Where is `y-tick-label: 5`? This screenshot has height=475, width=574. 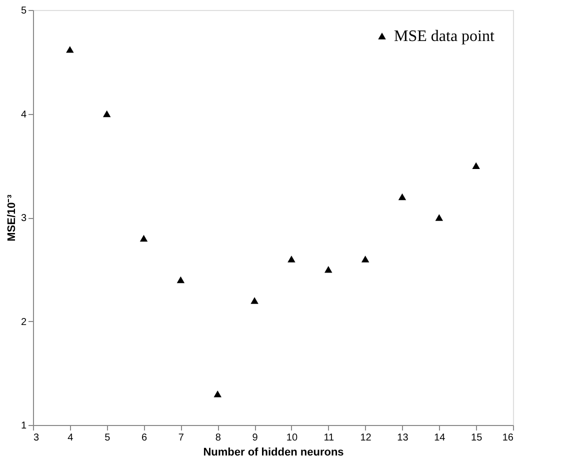
y-tick-label: 5 is located at coordinates (23, 11).